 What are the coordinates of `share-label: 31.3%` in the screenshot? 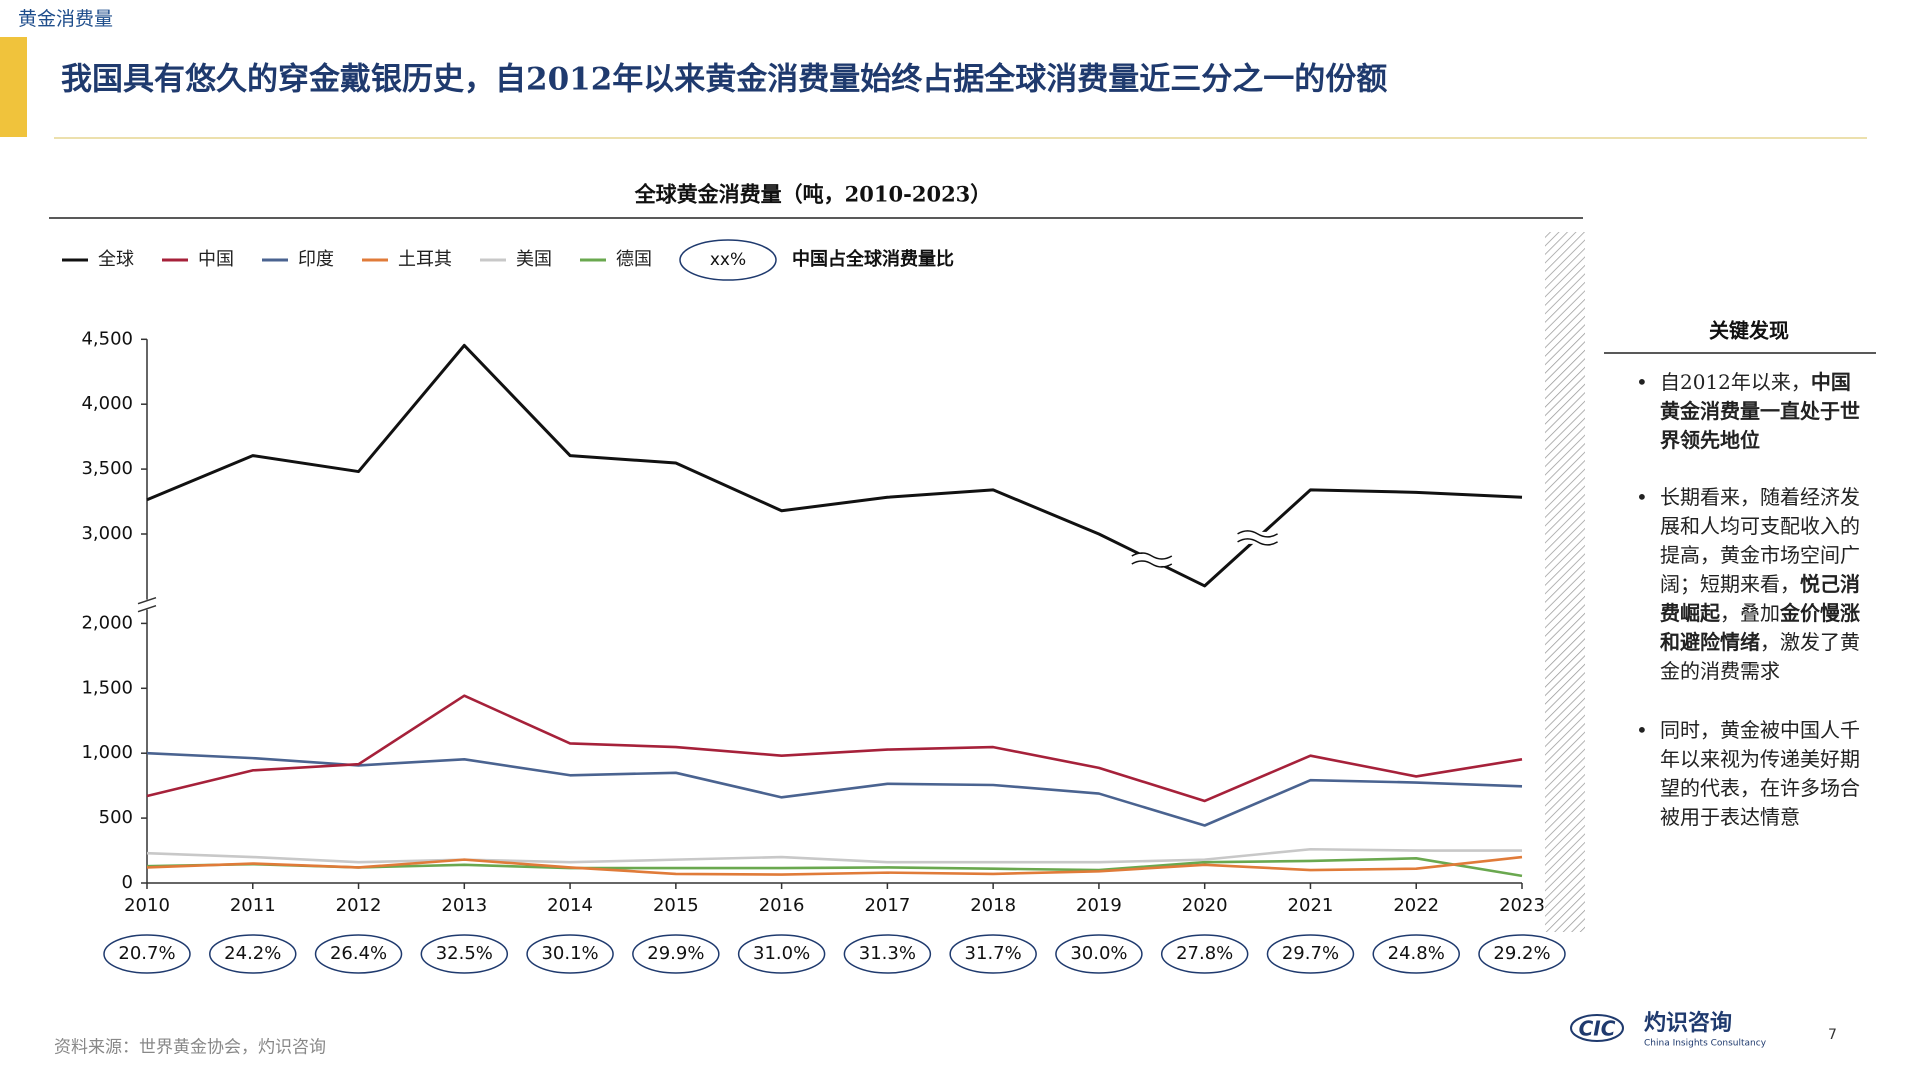 It's located at (887, 953).